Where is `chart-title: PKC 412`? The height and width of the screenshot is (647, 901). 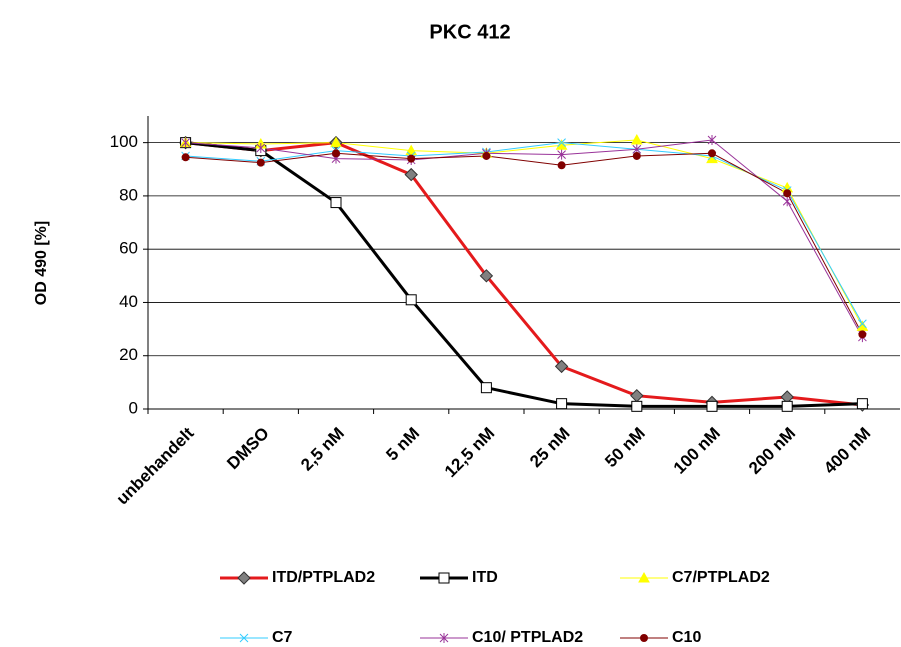 chart-title: PKC 412 is located at coordinates (469, 32).